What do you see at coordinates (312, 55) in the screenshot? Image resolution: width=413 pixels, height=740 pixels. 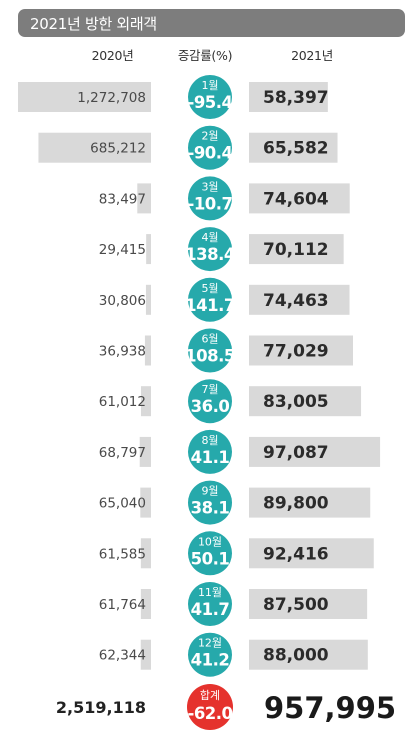 I see `column-header-2021: 2021년` at bounding box center [312, 55].